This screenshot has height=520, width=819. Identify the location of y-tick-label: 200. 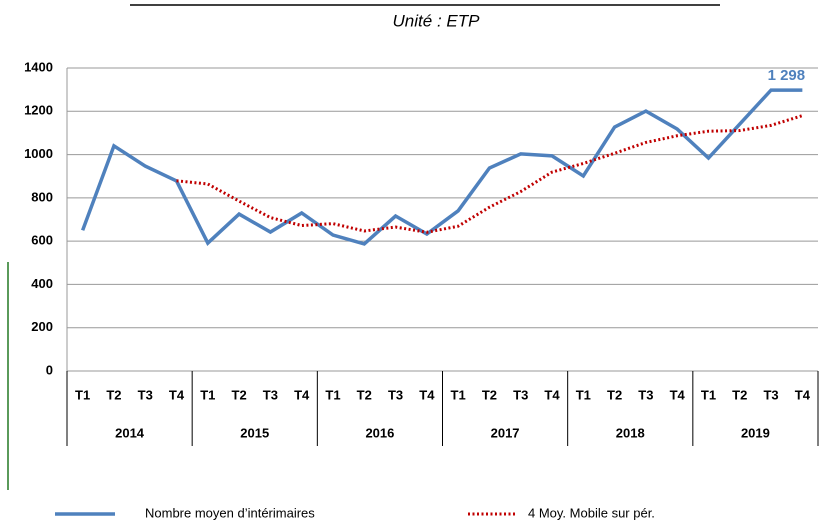
(42, 326).